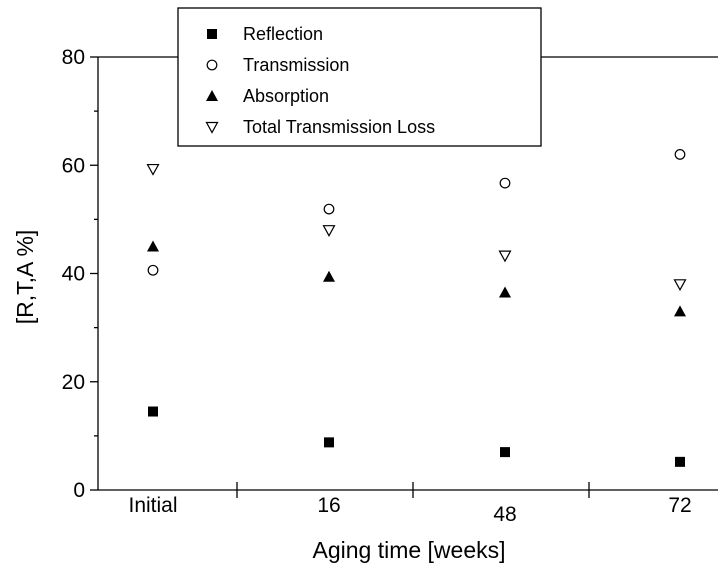  What do you see at coordinates (339, 127) in the screenshot?
I see `legend-label: Total Transmission Loss` at bounding box center [339, 127].